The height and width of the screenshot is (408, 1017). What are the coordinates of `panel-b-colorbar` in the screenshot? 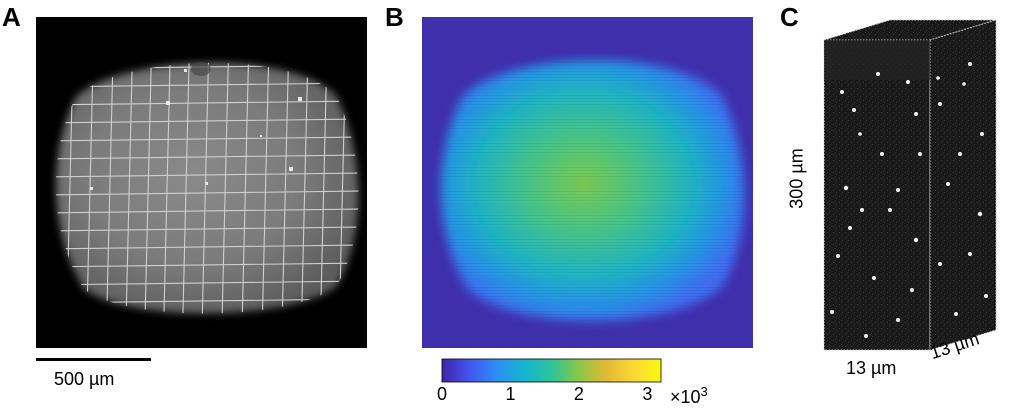 It's located at (551, 370).